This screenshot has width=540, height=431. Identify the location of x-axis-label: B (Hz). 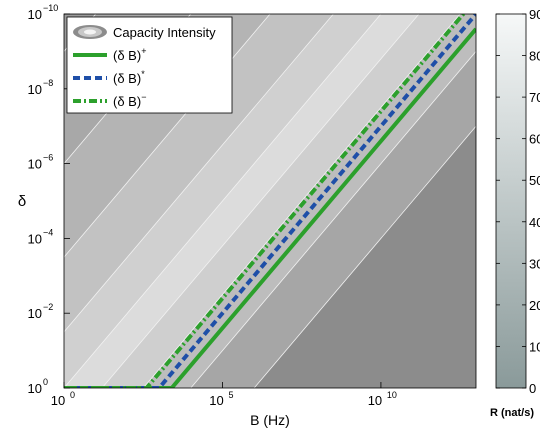
(270, 420).